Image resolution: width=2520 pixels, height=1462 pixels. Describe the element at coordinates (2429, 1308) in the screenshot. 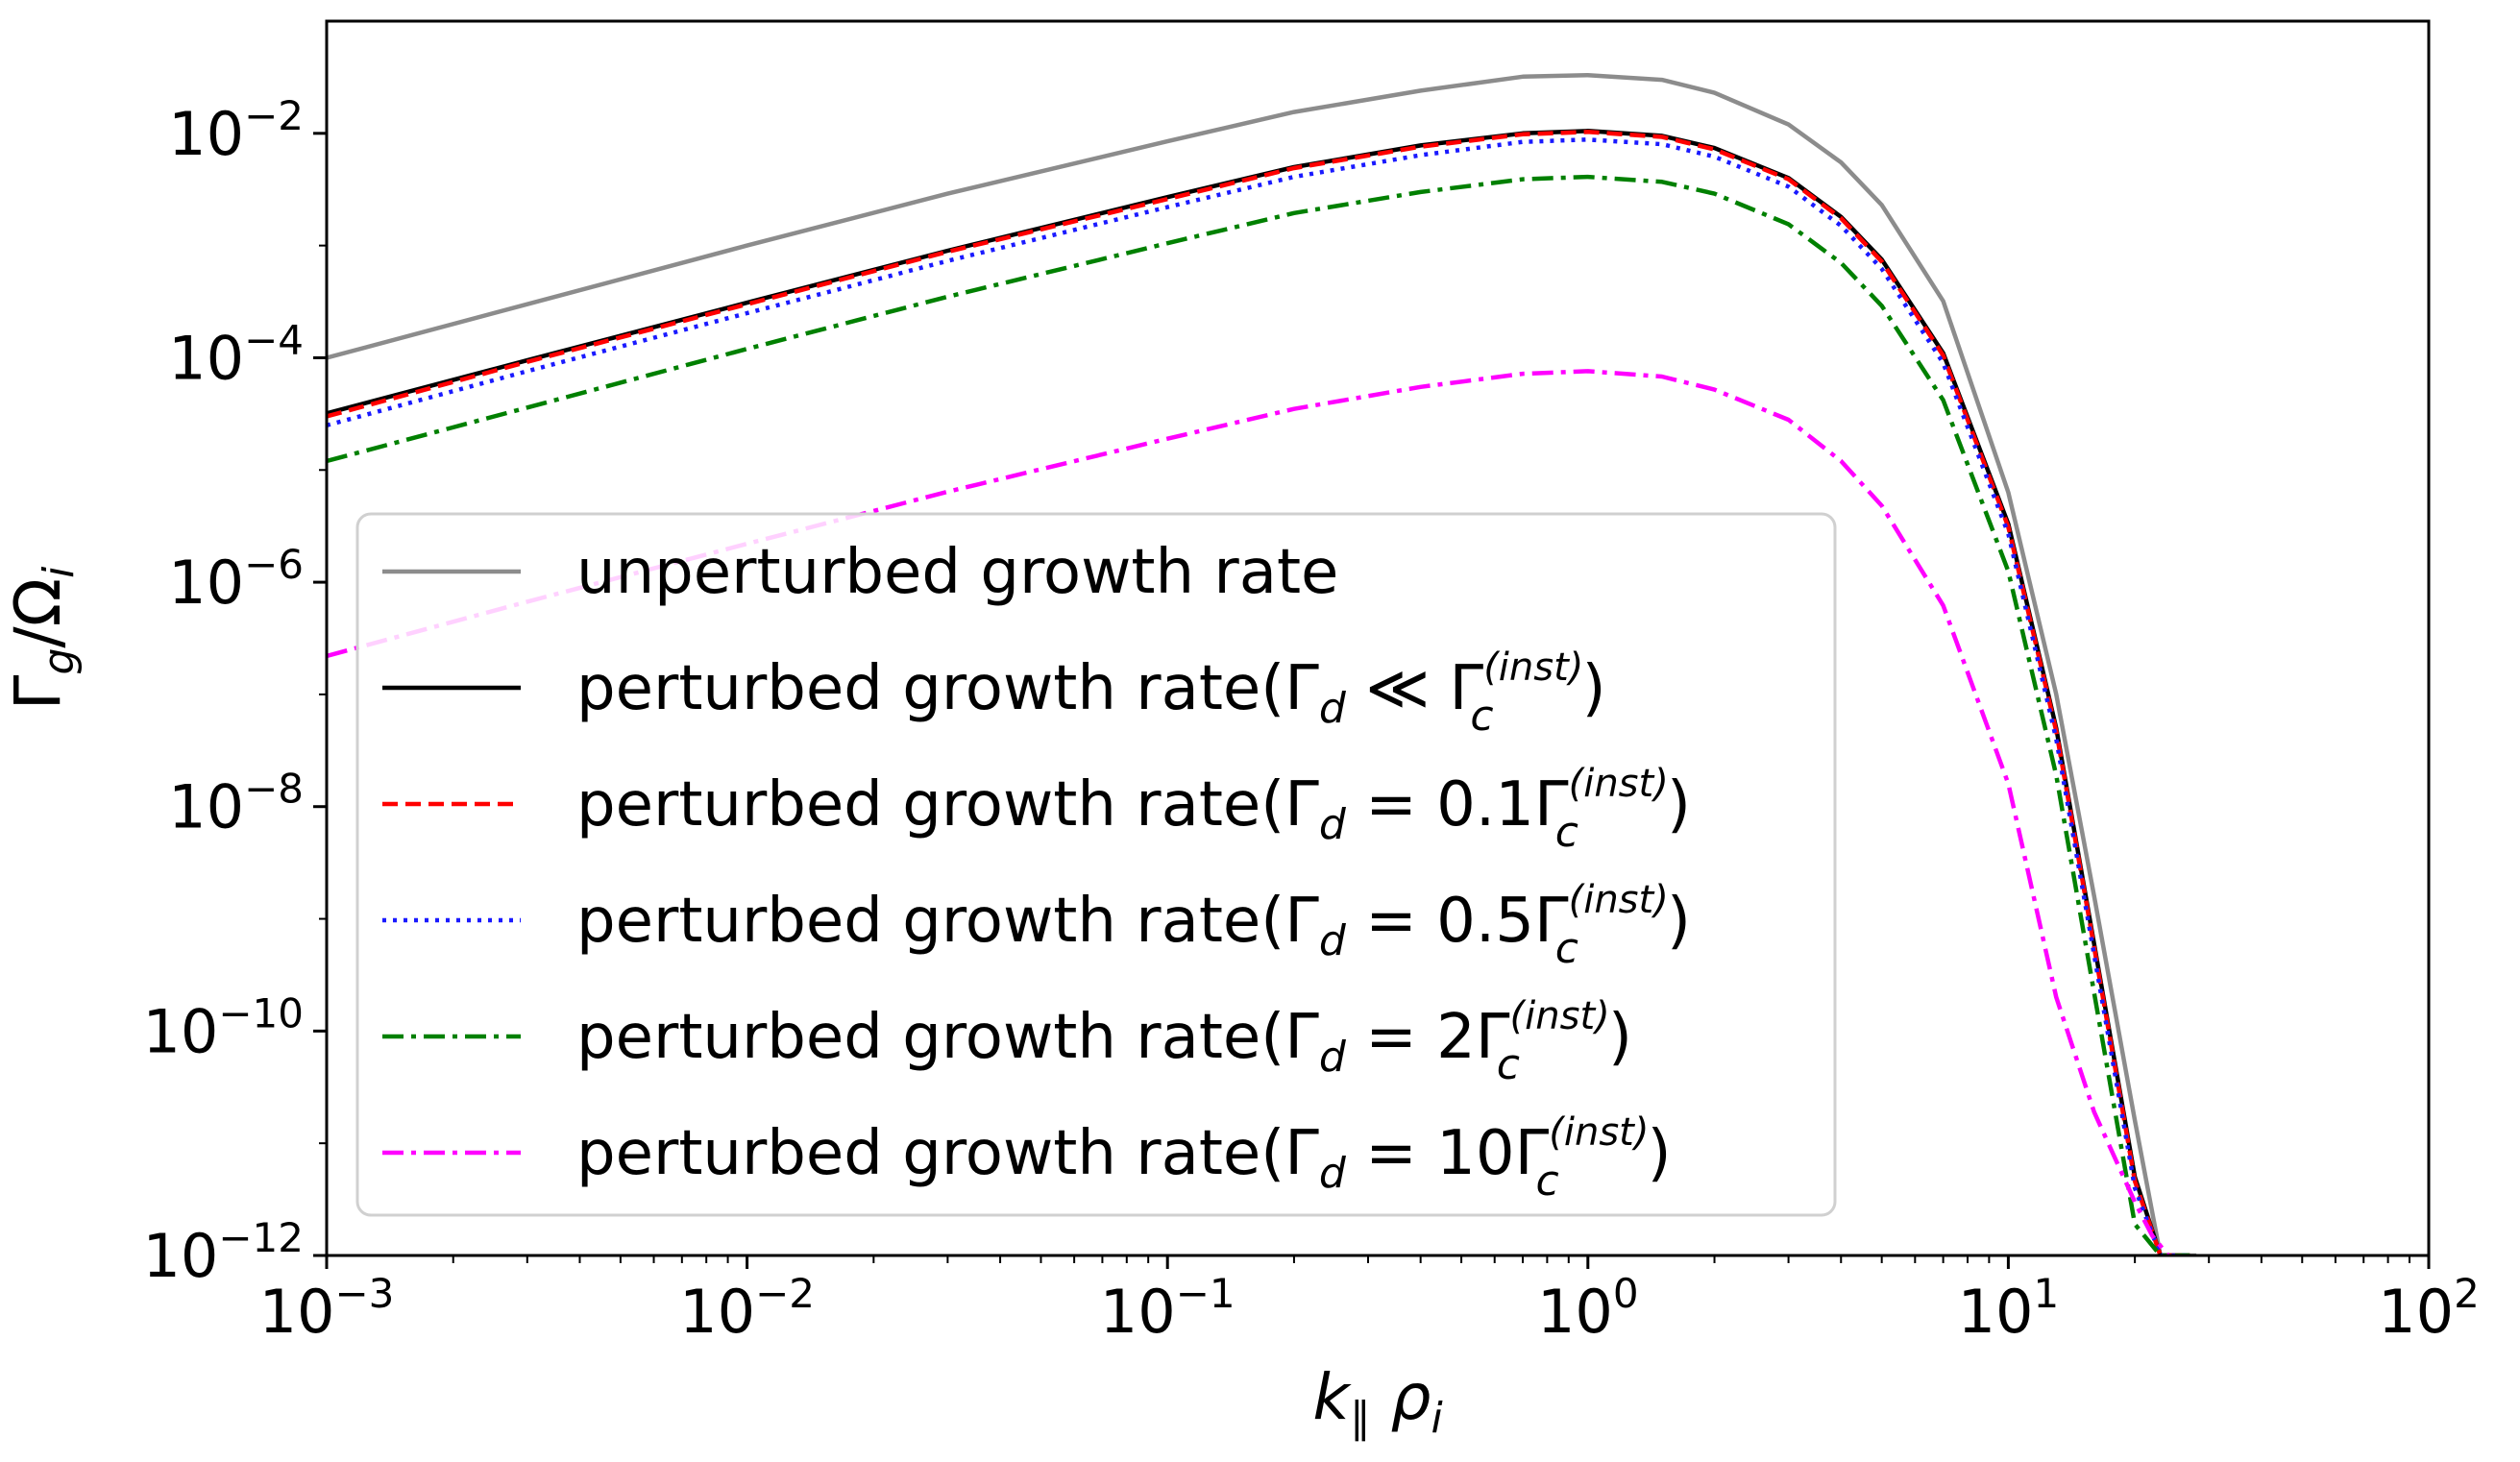

I see `x-tick-label: 10²` at that location.